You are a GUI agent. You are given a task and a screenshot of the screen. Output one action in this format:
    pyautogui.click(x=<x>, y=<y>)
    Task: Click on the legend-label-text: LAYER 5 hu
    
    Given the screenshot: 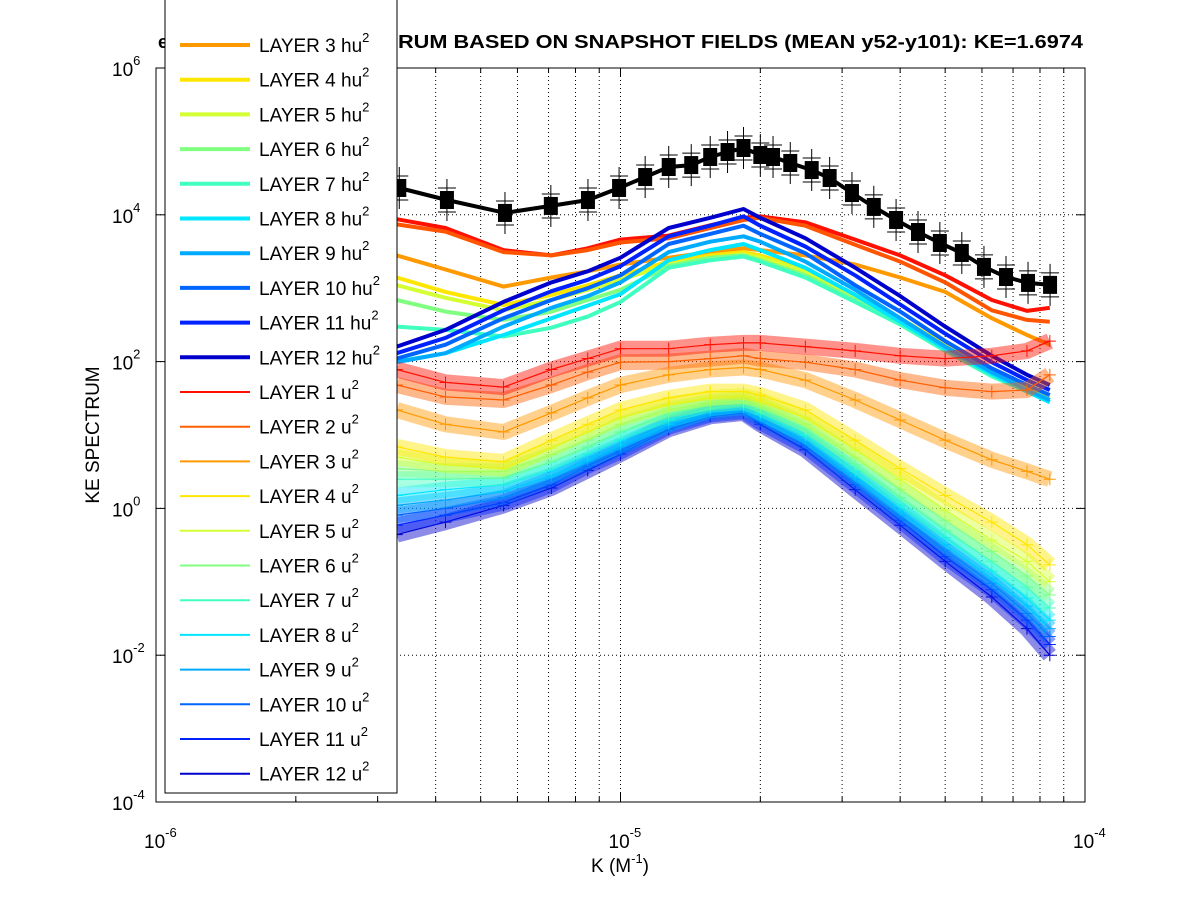 What is the action you would take?
    pyautogui.click(x=310, y=115)
    